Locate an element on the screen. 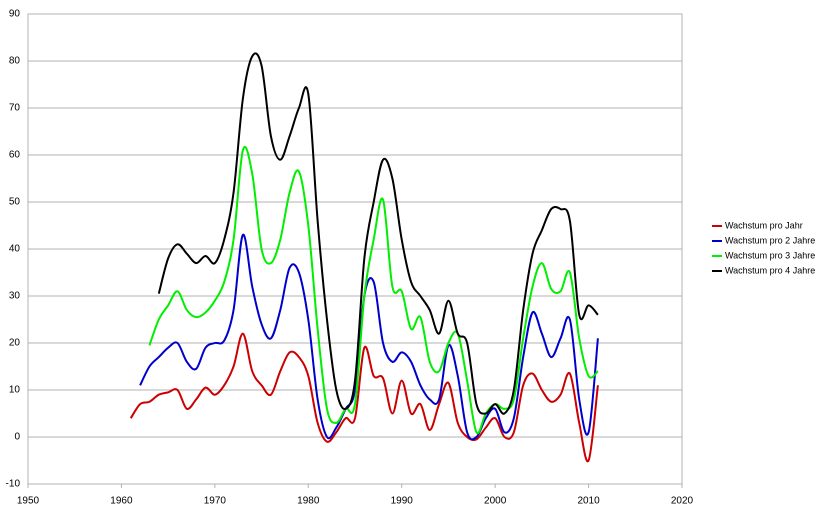 The width and height of the screenshot is (828, 518). y-tick-label: -10 is located at coordinates (13, 484).